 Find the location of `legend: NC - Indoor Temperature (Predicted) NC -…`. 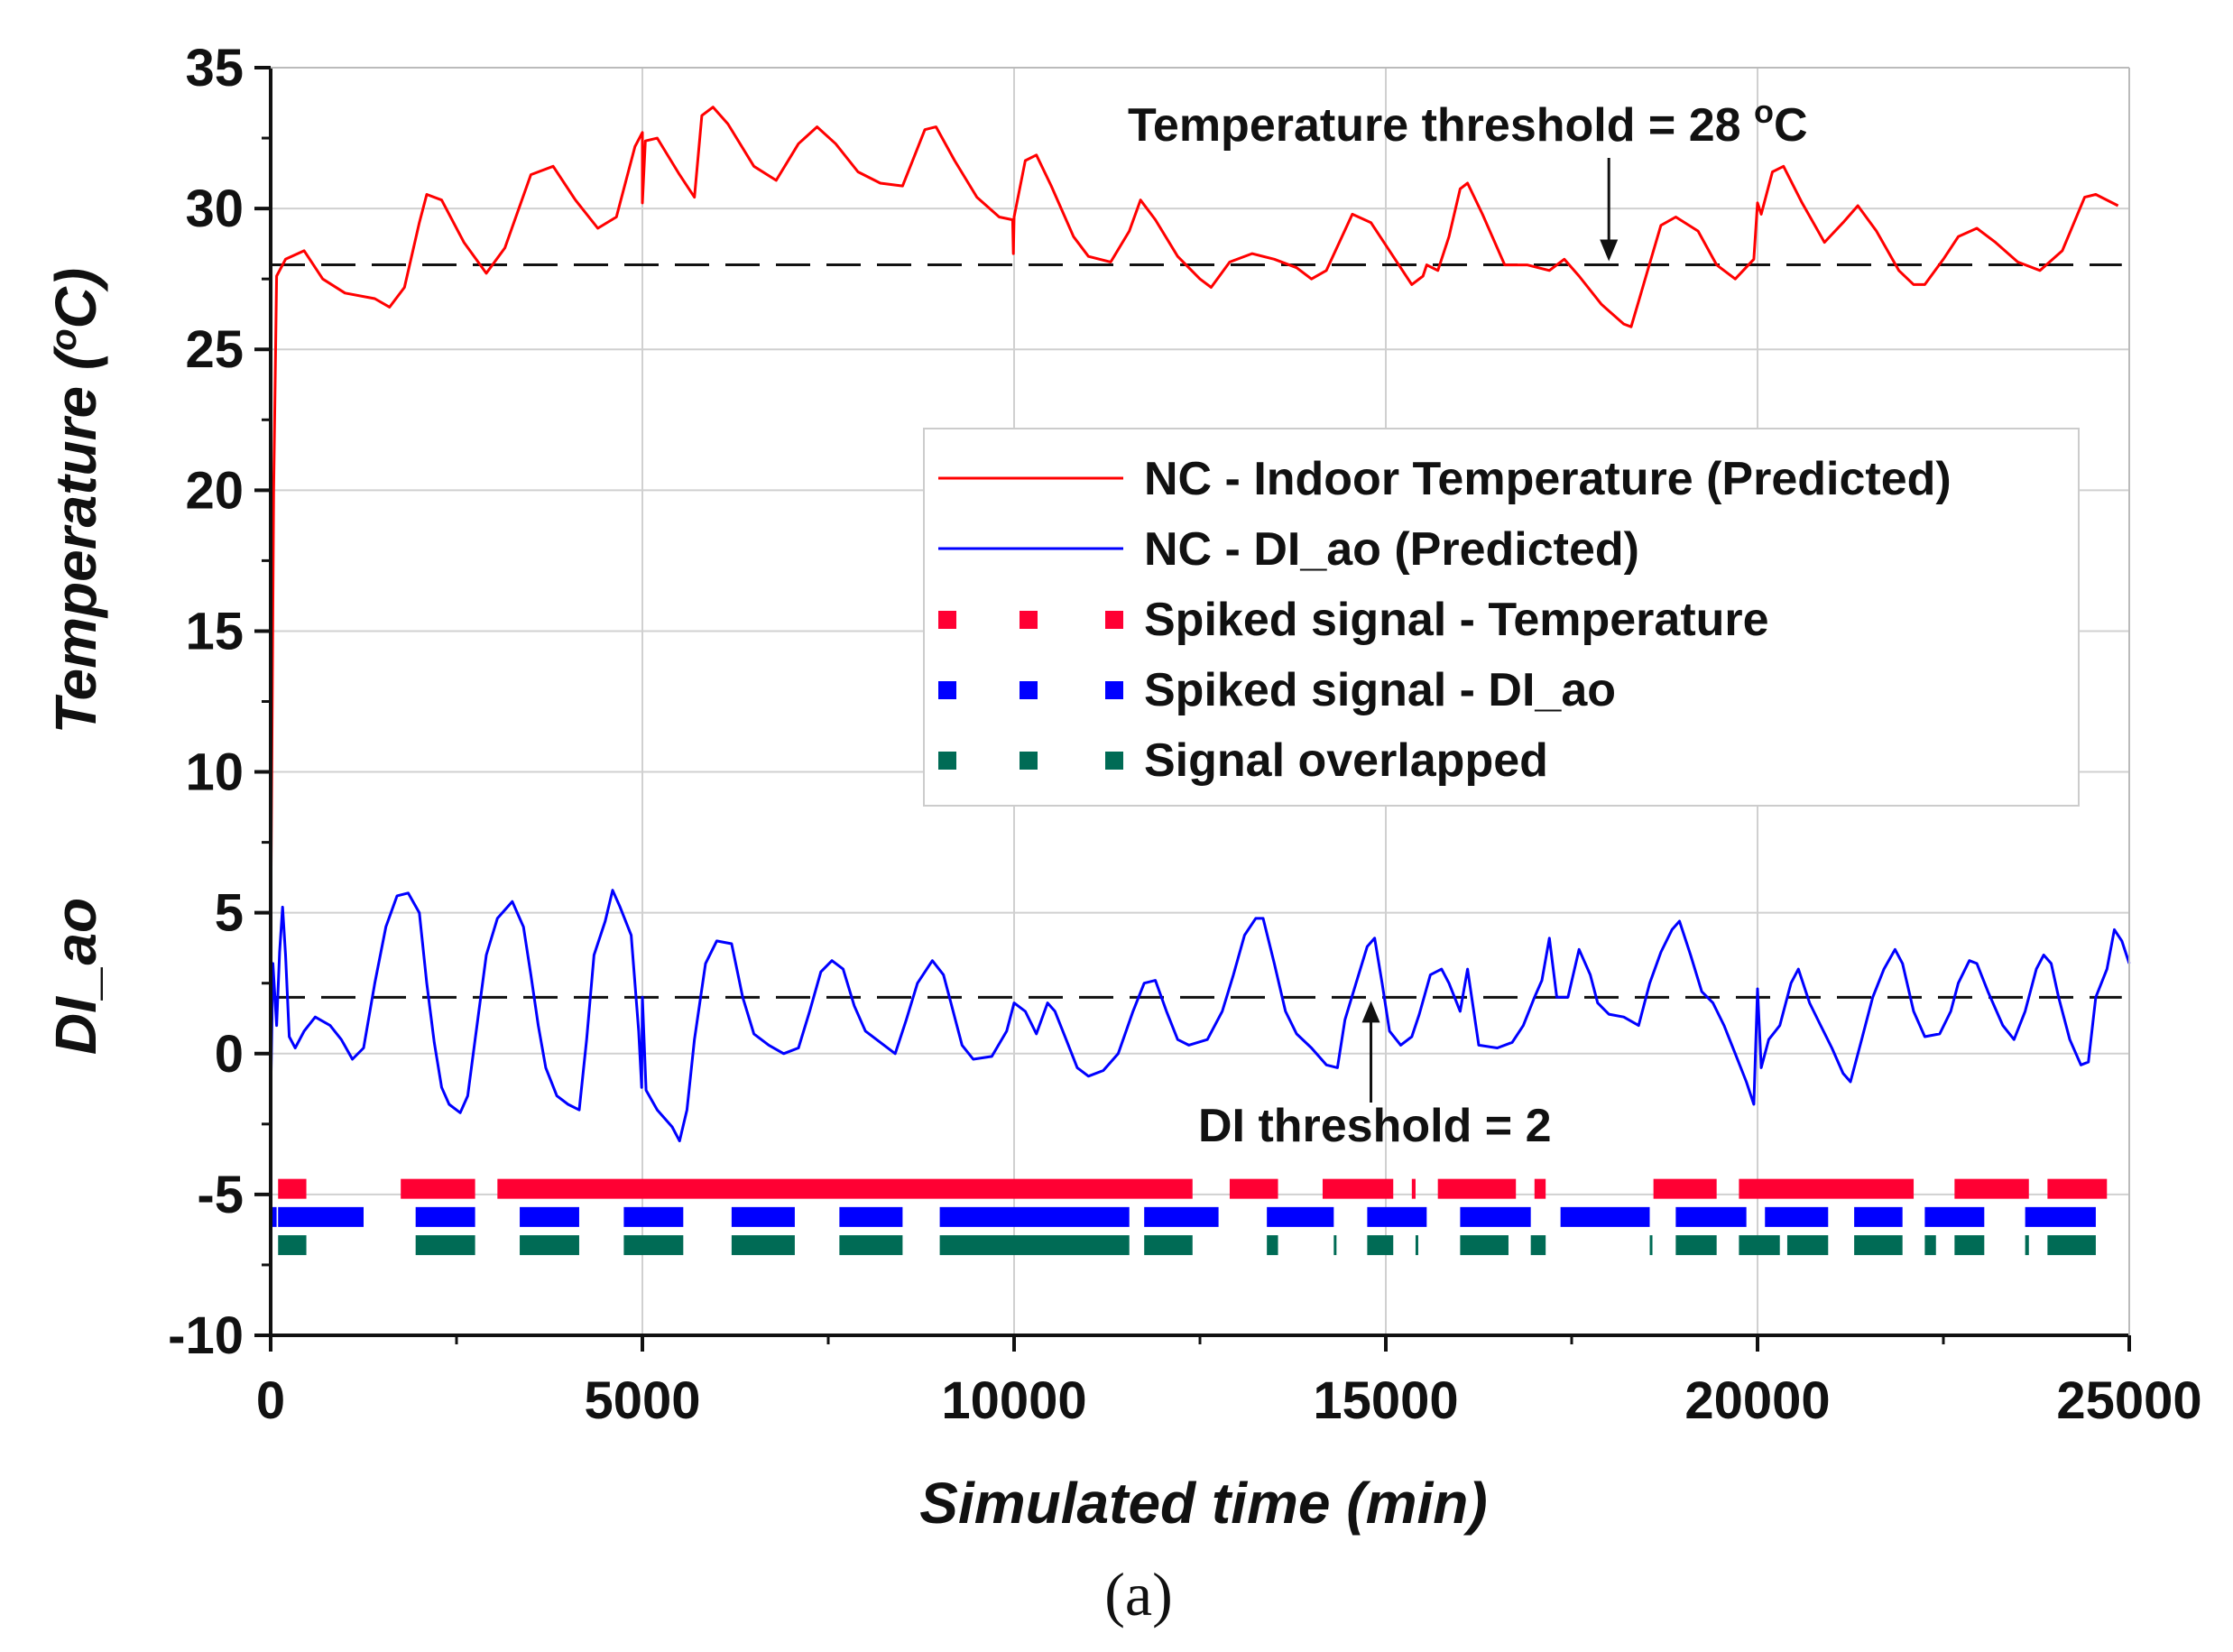

legend: NC - Indoor Temperature (Predicted) NC -… is located at coordinates (1502, 617).